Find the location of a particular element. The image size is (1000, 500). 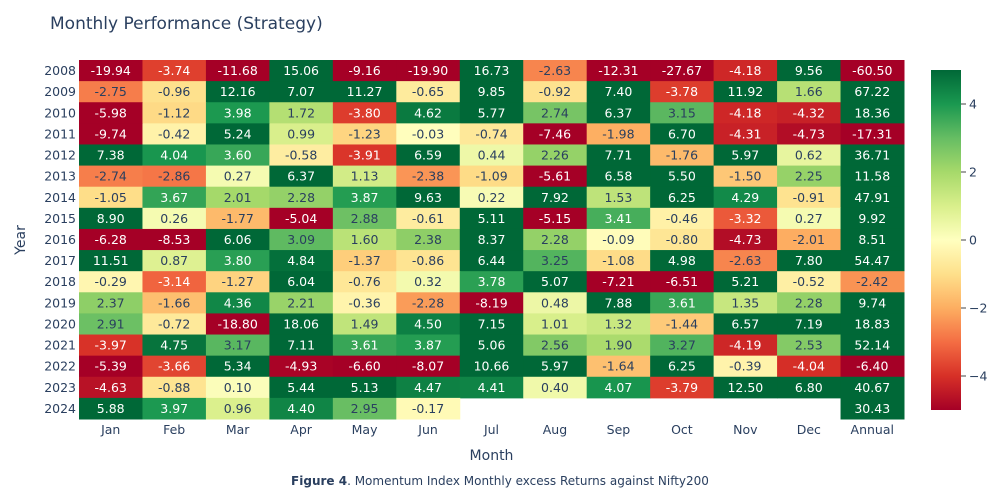

cell-value-label: -1.27 is located at coordinates (237, 281).